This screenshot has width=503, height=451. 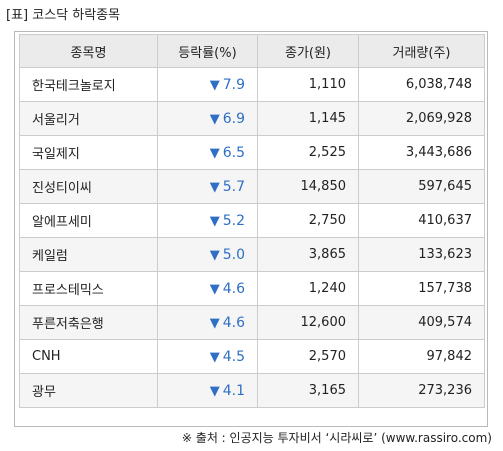 What do you see at coordinates (207, 51) in the screenshot?
I see `header-change-rate: 등락률(%)` at bounding box center [207, 51].